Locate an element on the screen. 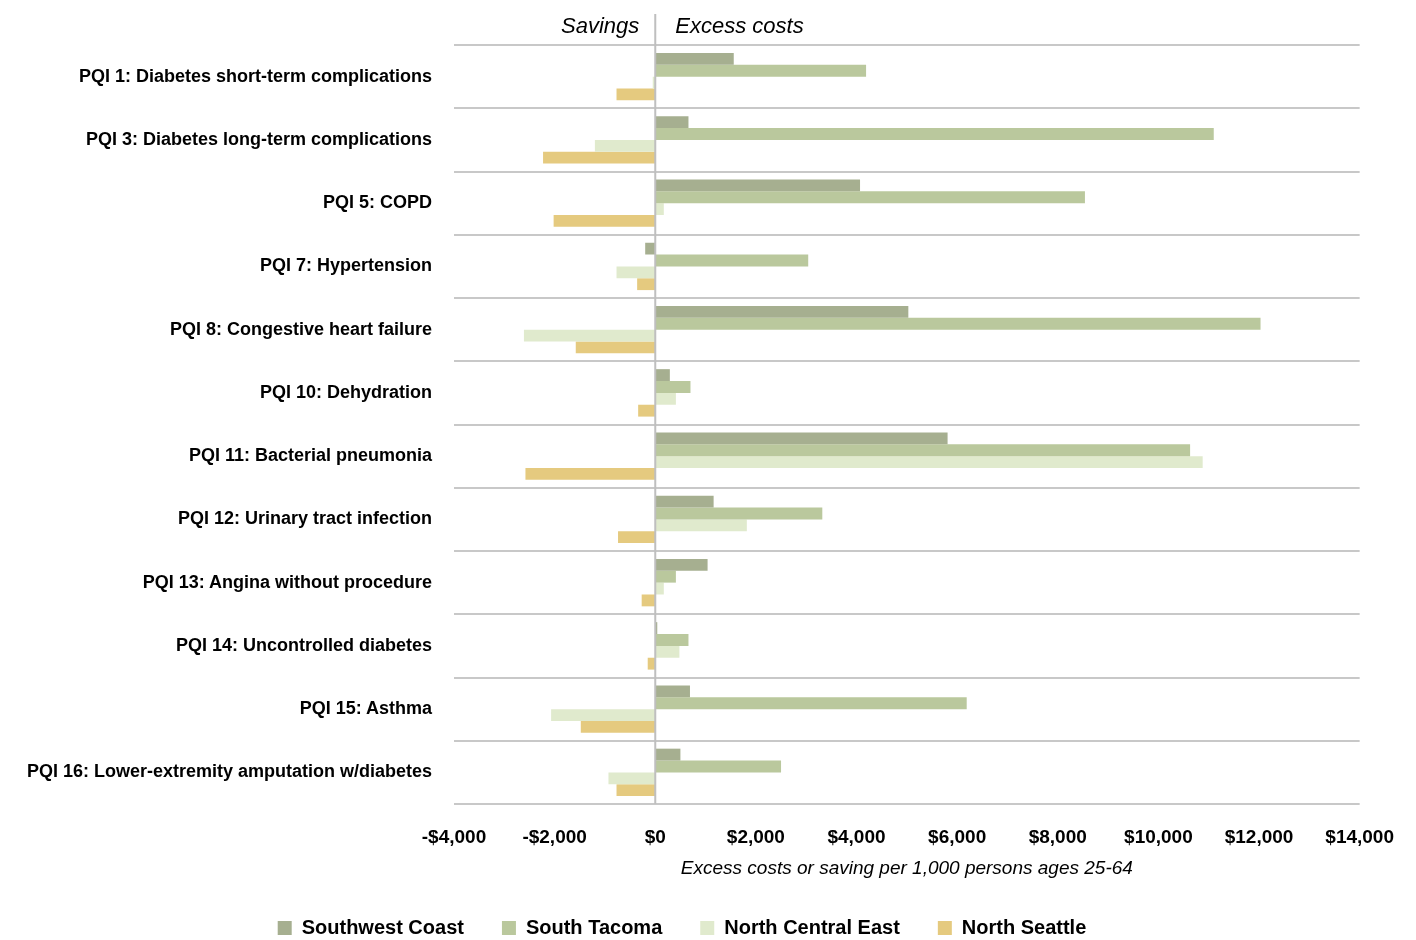 The image size is (1416, 940). x-axis-title: Excess costs or saving per 1,000 persons ages 25-64 is located at coordinates (906, 867).